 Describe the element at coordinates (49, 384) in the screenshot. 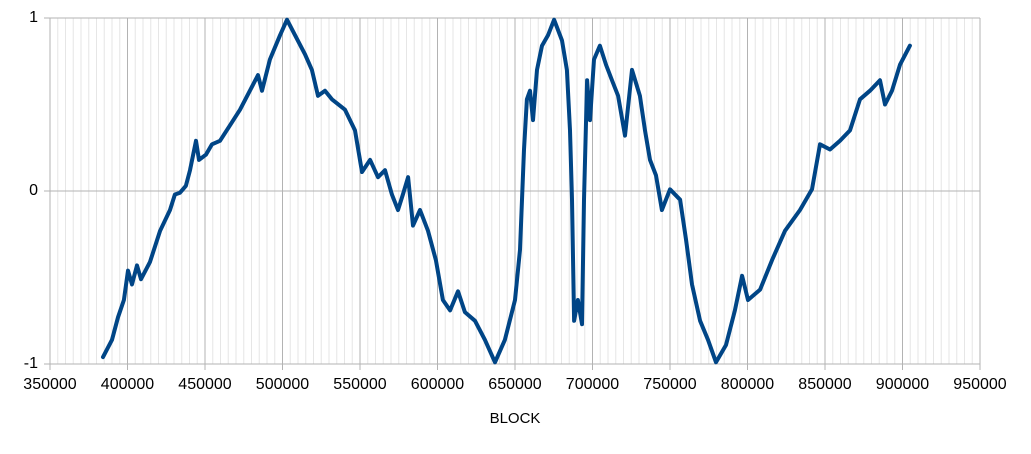

I see `x-tick-label: 350000` at that location.